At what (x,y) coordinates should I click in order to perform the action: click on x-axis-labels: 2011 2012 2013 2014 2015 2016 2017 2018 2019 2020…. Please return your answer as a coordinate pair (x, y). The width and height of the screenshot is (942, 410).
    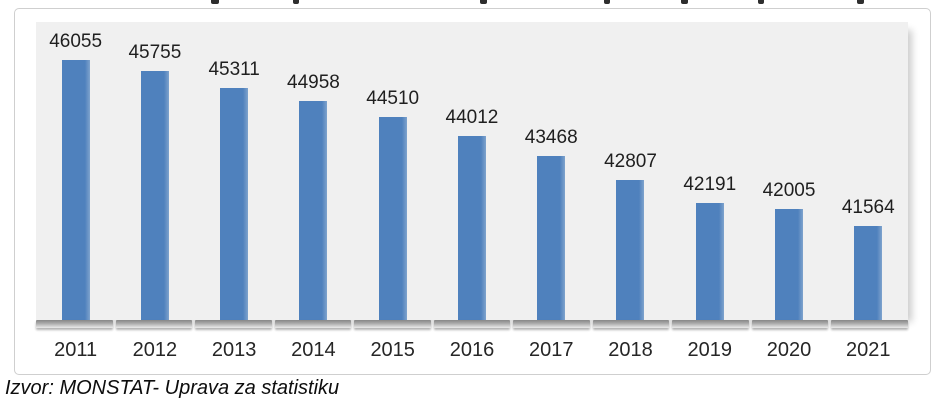
    Looking at the image, I should click on (472, 350).